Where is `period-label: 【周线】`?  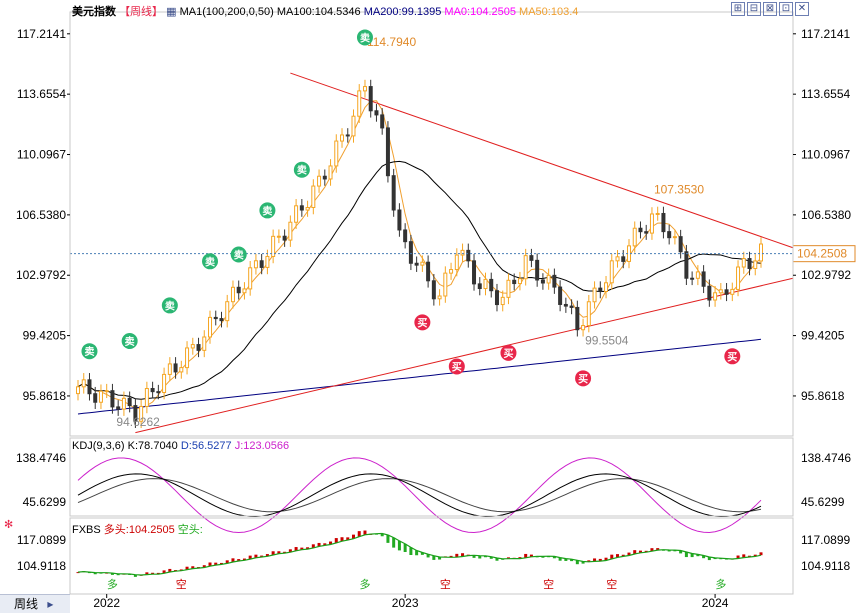 period-label: 【周线】 is located at coordinates (141, 12).